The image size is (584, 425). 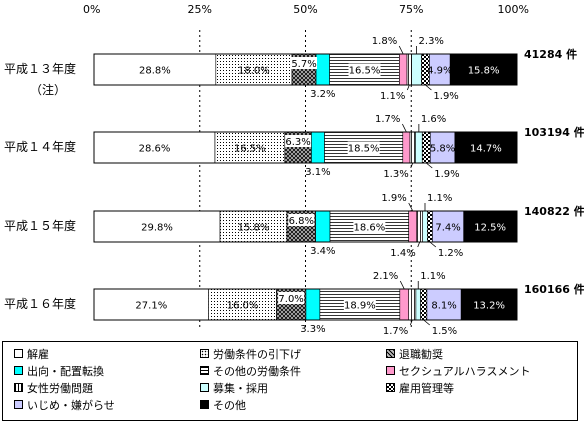 I want to click on legend-item: 解雇, so click(x=31, y=353).